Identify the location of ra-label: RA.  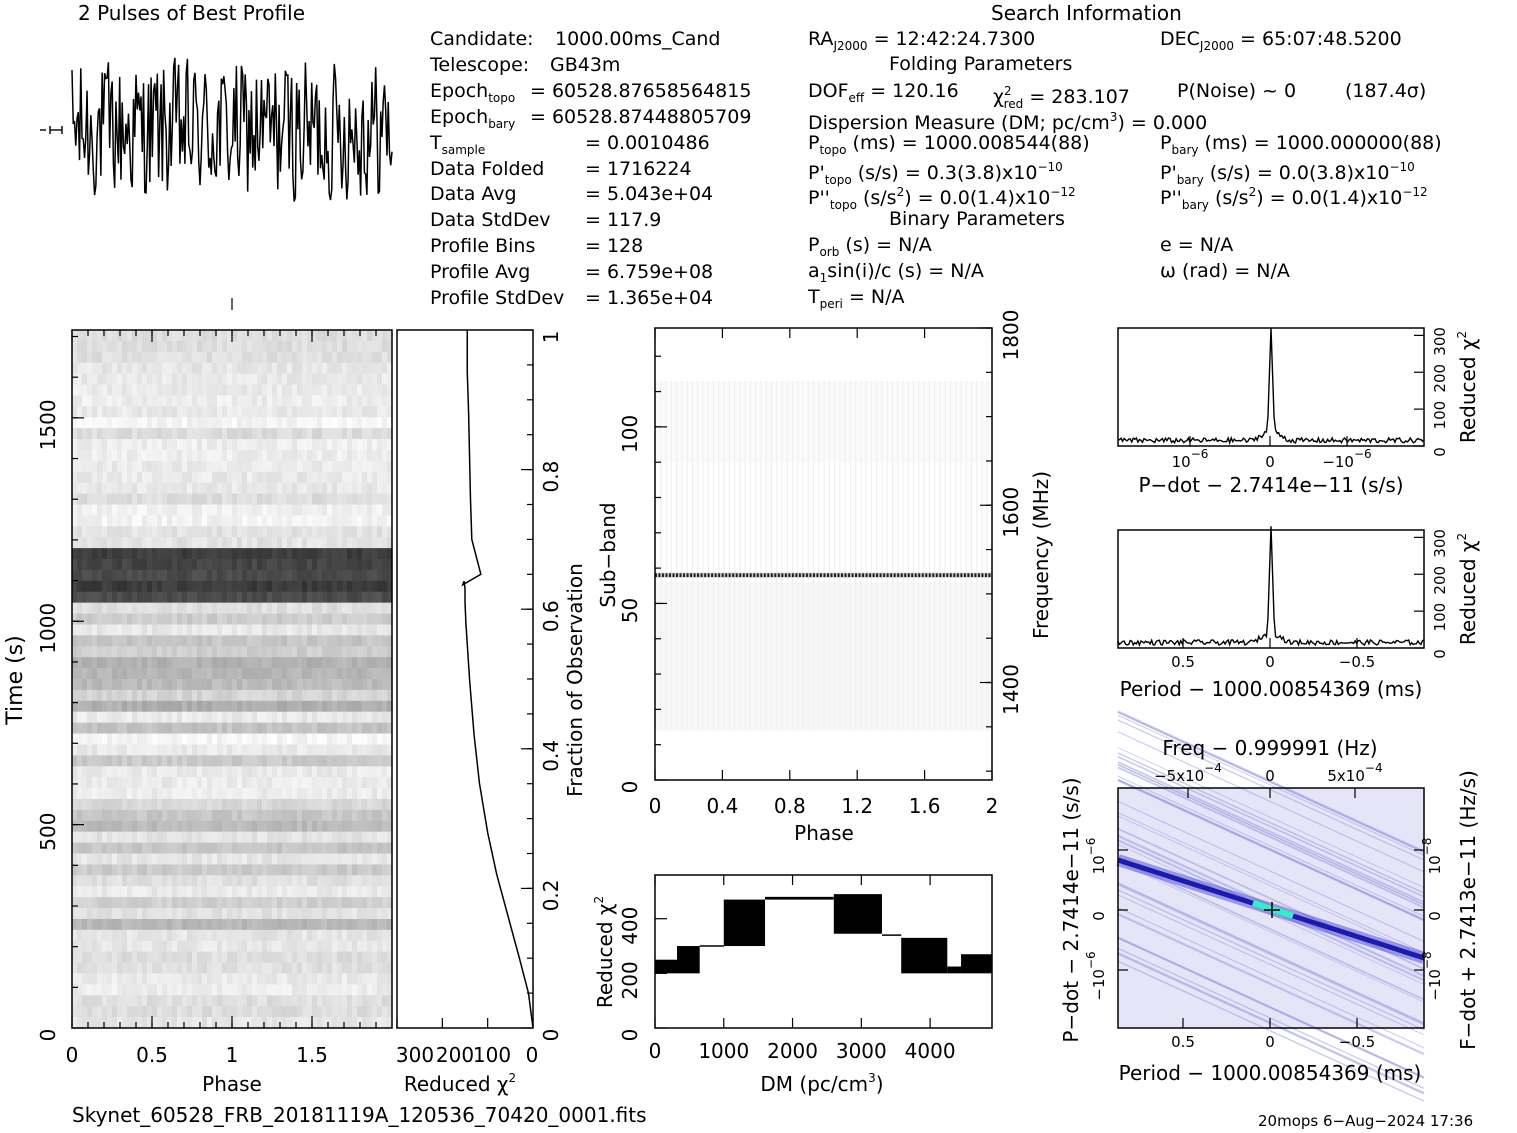
(821, 39).